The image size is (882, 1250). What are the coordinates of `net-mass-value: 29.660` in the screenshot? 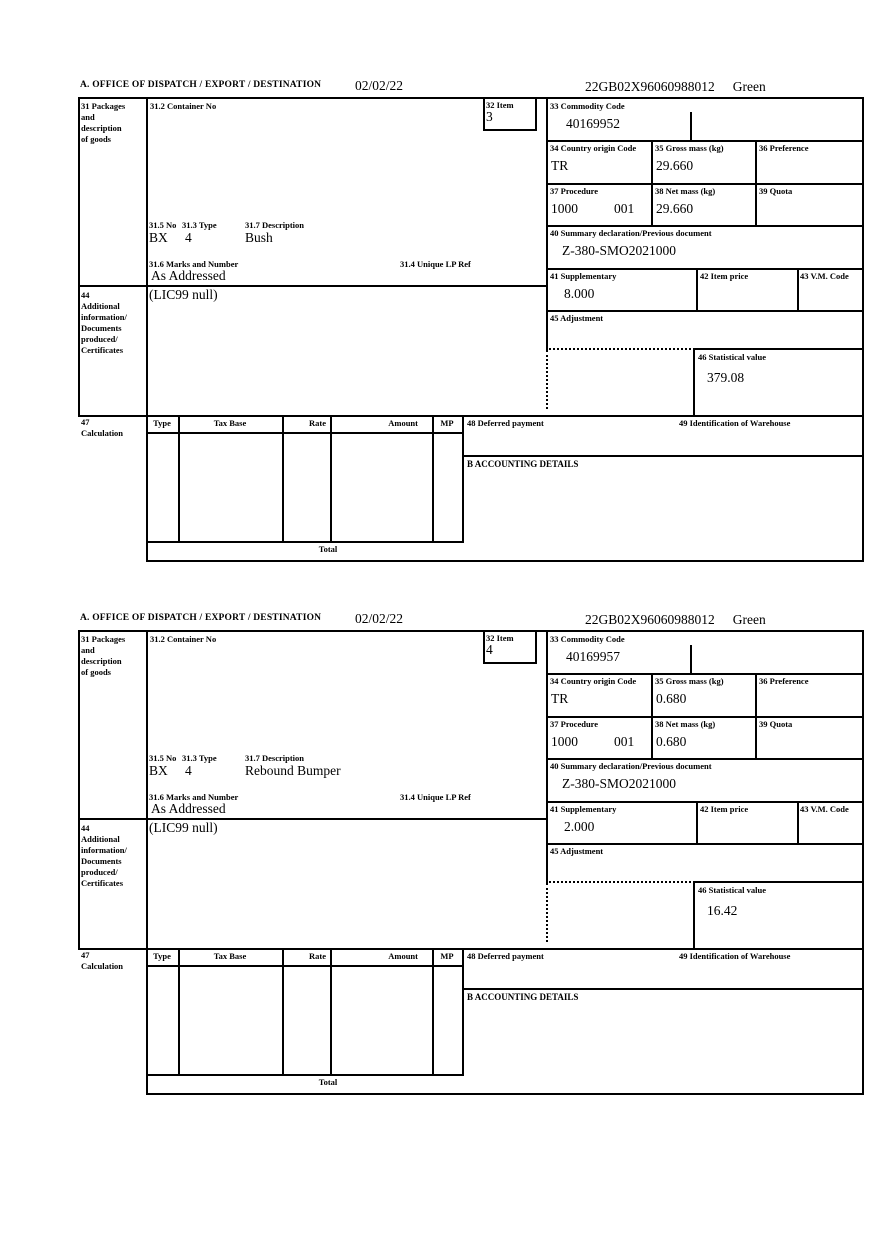 It's located at (675, 208).